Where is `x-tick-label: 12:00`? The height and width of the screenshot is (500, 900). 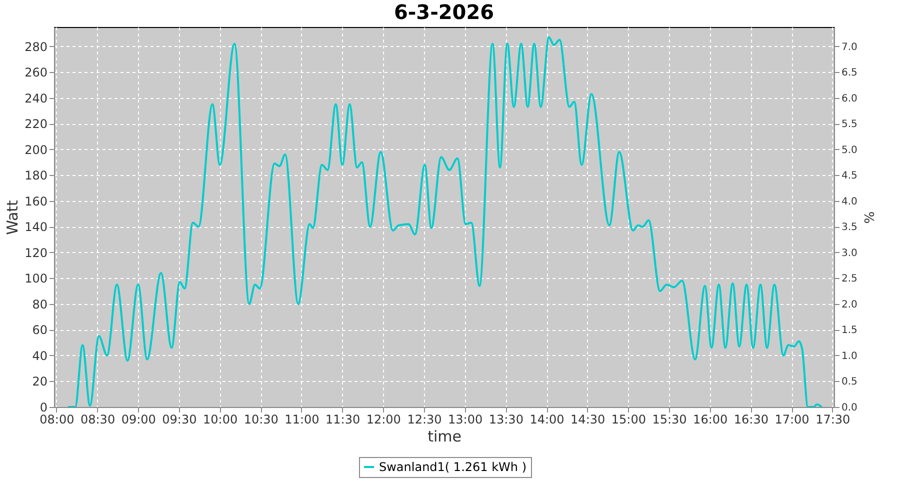
x-tick-label: 12:00 is located at coordinates (383, 419).